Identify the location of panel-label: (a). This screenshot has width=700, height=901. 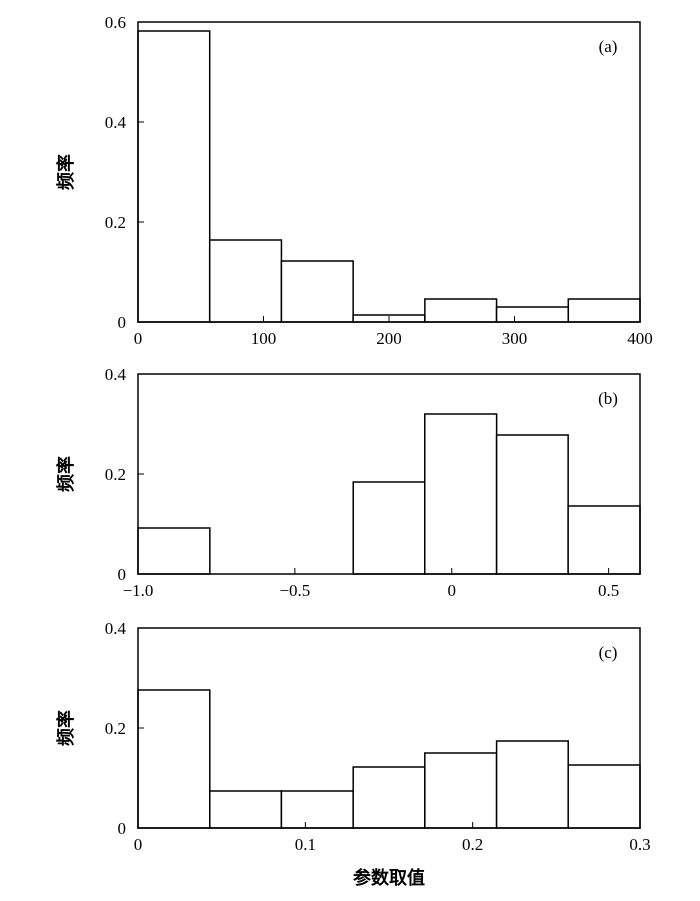
(608, 46).